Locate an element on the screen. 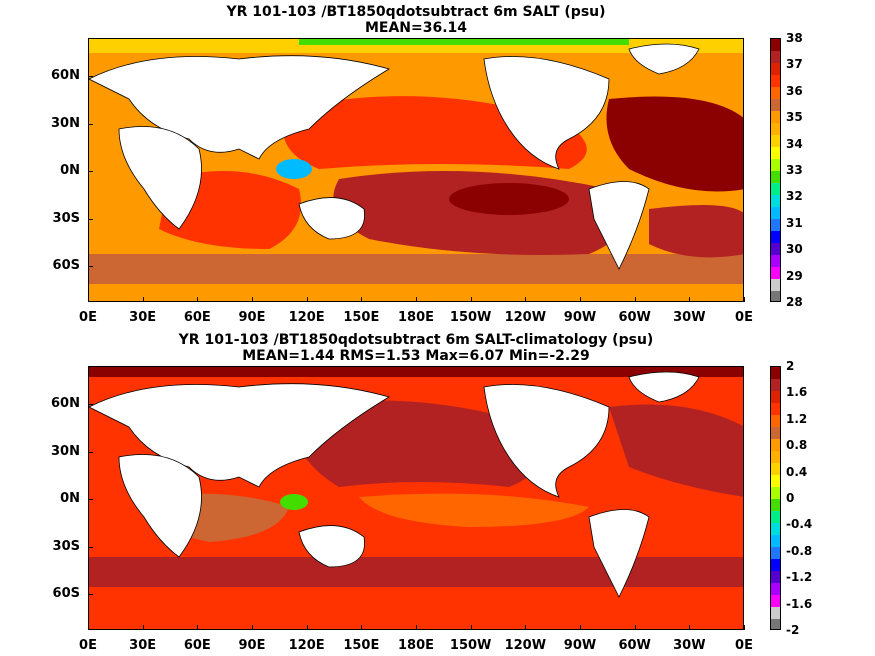 This screenshot has height=656, width=875. panel2-equatorial-pacific is located at coordinates (474, 510).